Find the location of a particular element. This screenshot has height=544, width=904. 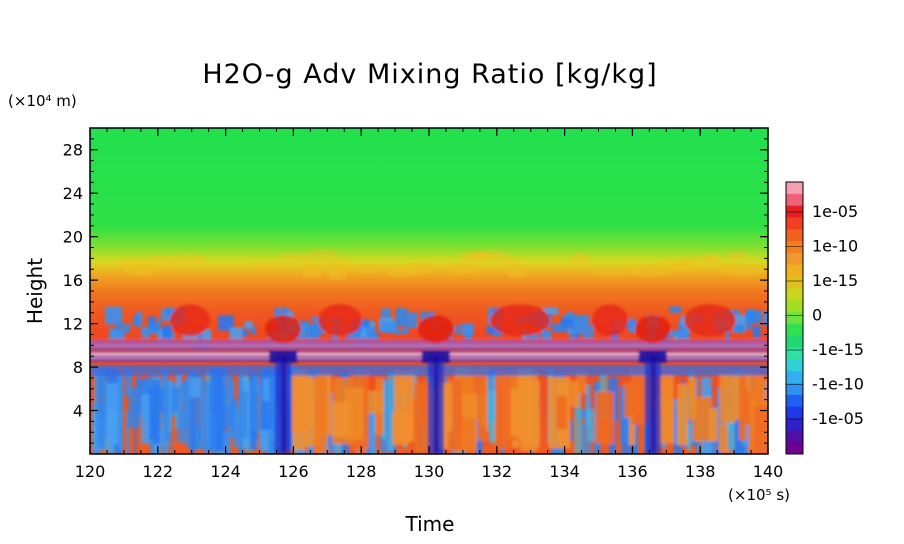

y-axis-unit: (×10⁴ m) is located at coordinates (42, 101).